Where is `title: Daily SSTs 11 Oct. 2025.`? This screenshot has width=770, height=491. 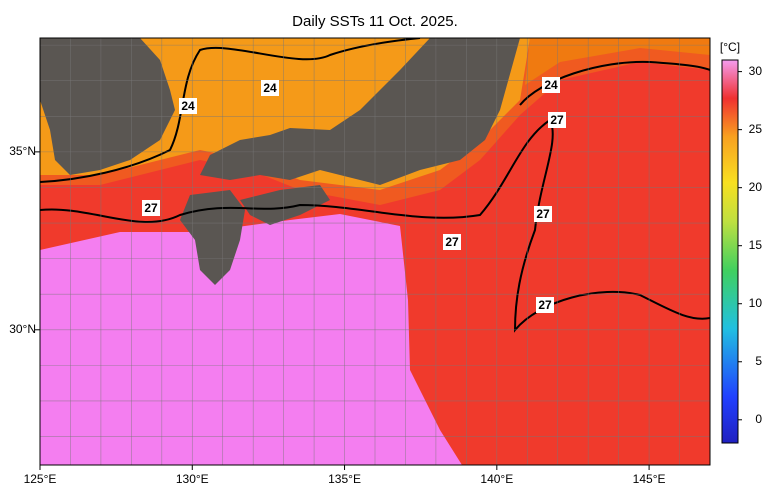
title: Daily SSTs 11 Oct. 2025. is located at coordinates (375, 21).